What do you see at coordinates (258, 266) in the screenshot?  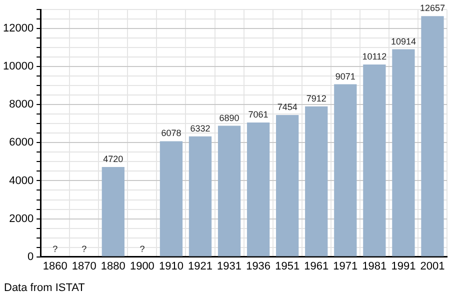 I see `x-tick-label: 1936` at bounding box center [258, 266].